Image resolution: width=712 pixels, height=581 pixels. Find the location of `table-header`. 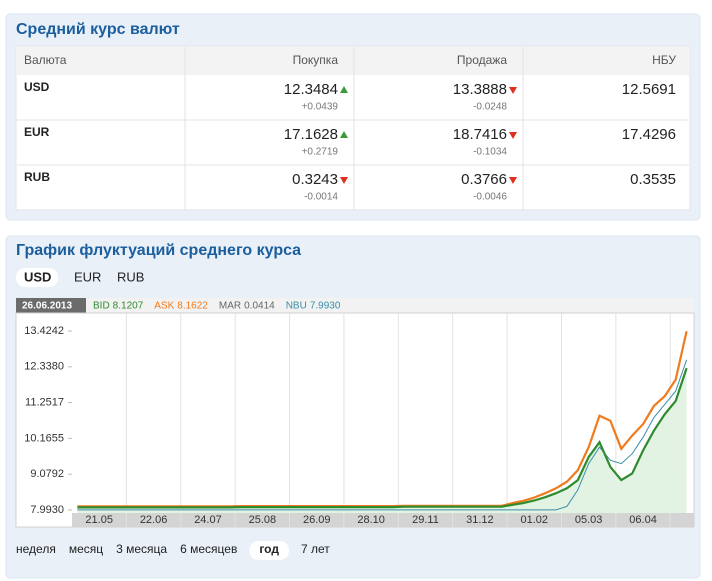

table-header is located at coordinates (353, 61).